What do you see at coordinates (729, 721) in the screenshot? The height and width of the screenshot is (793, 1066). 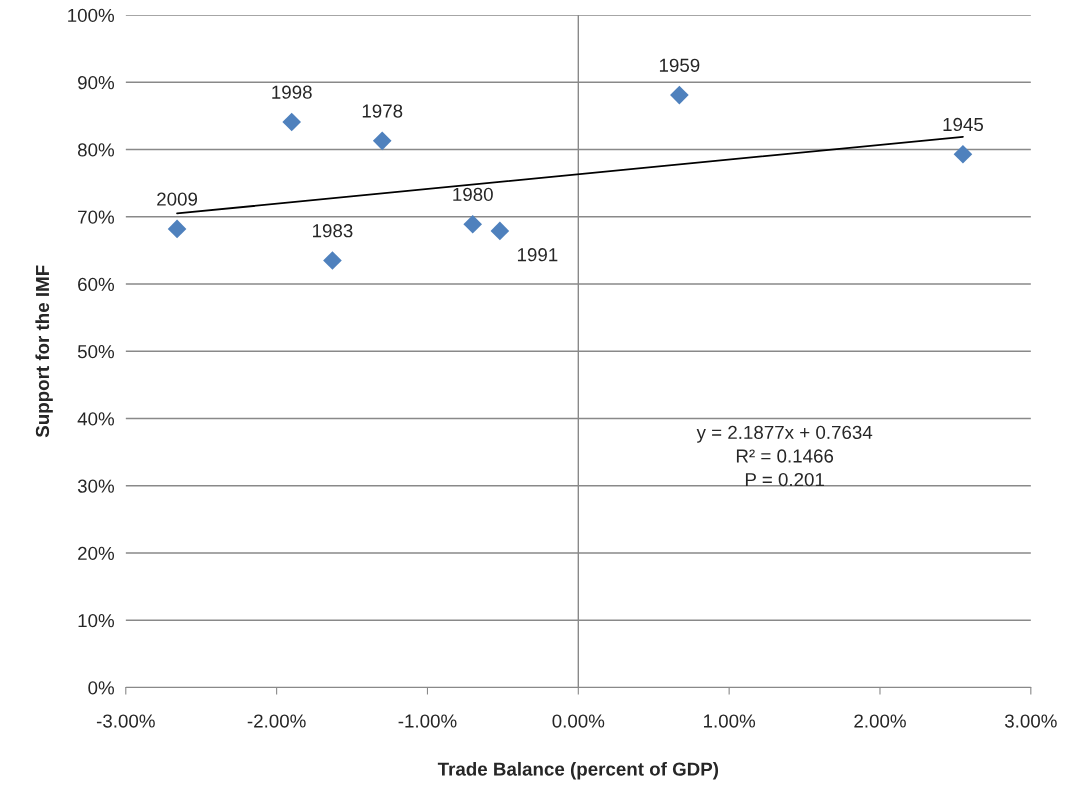 I see `x-tick-label: 1.00%` at bounding box center [729, 721].